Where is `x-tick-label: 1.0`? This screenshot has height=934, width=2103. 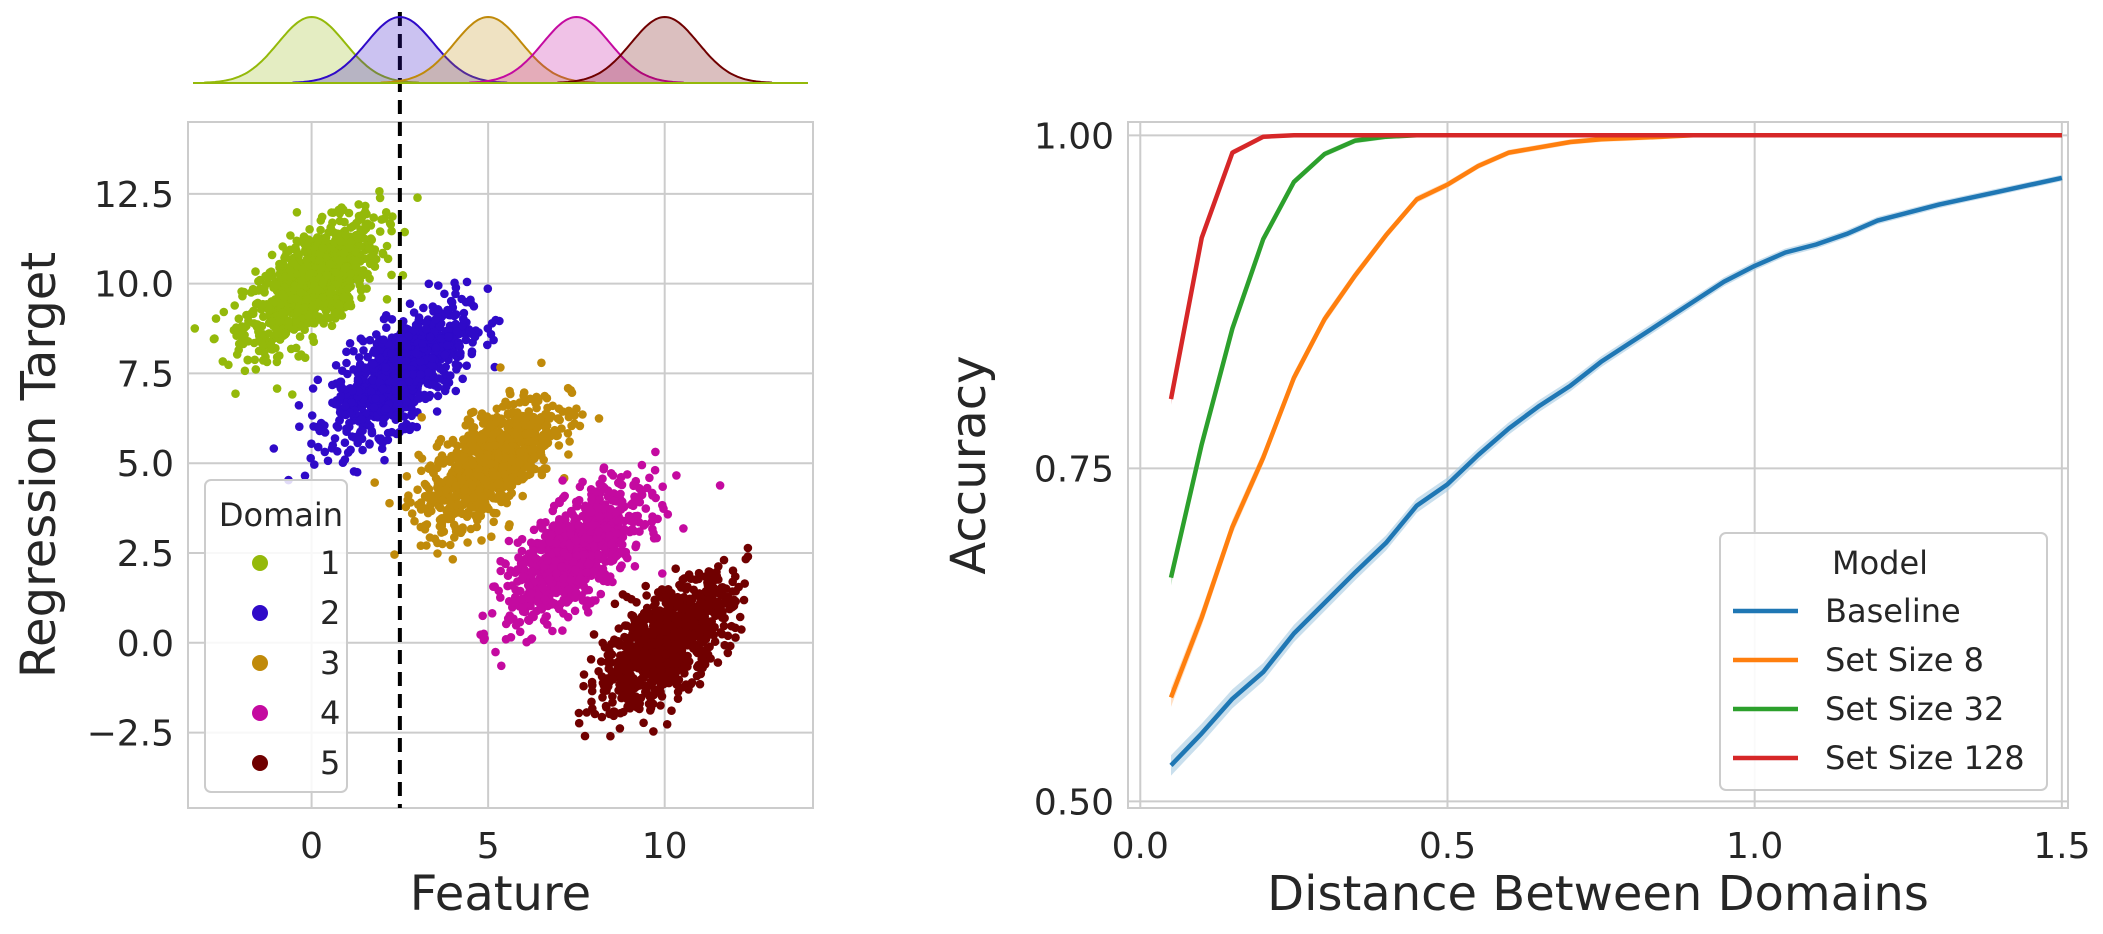
x-tick-label: 1.0 is located at coordinates (1754, 846).